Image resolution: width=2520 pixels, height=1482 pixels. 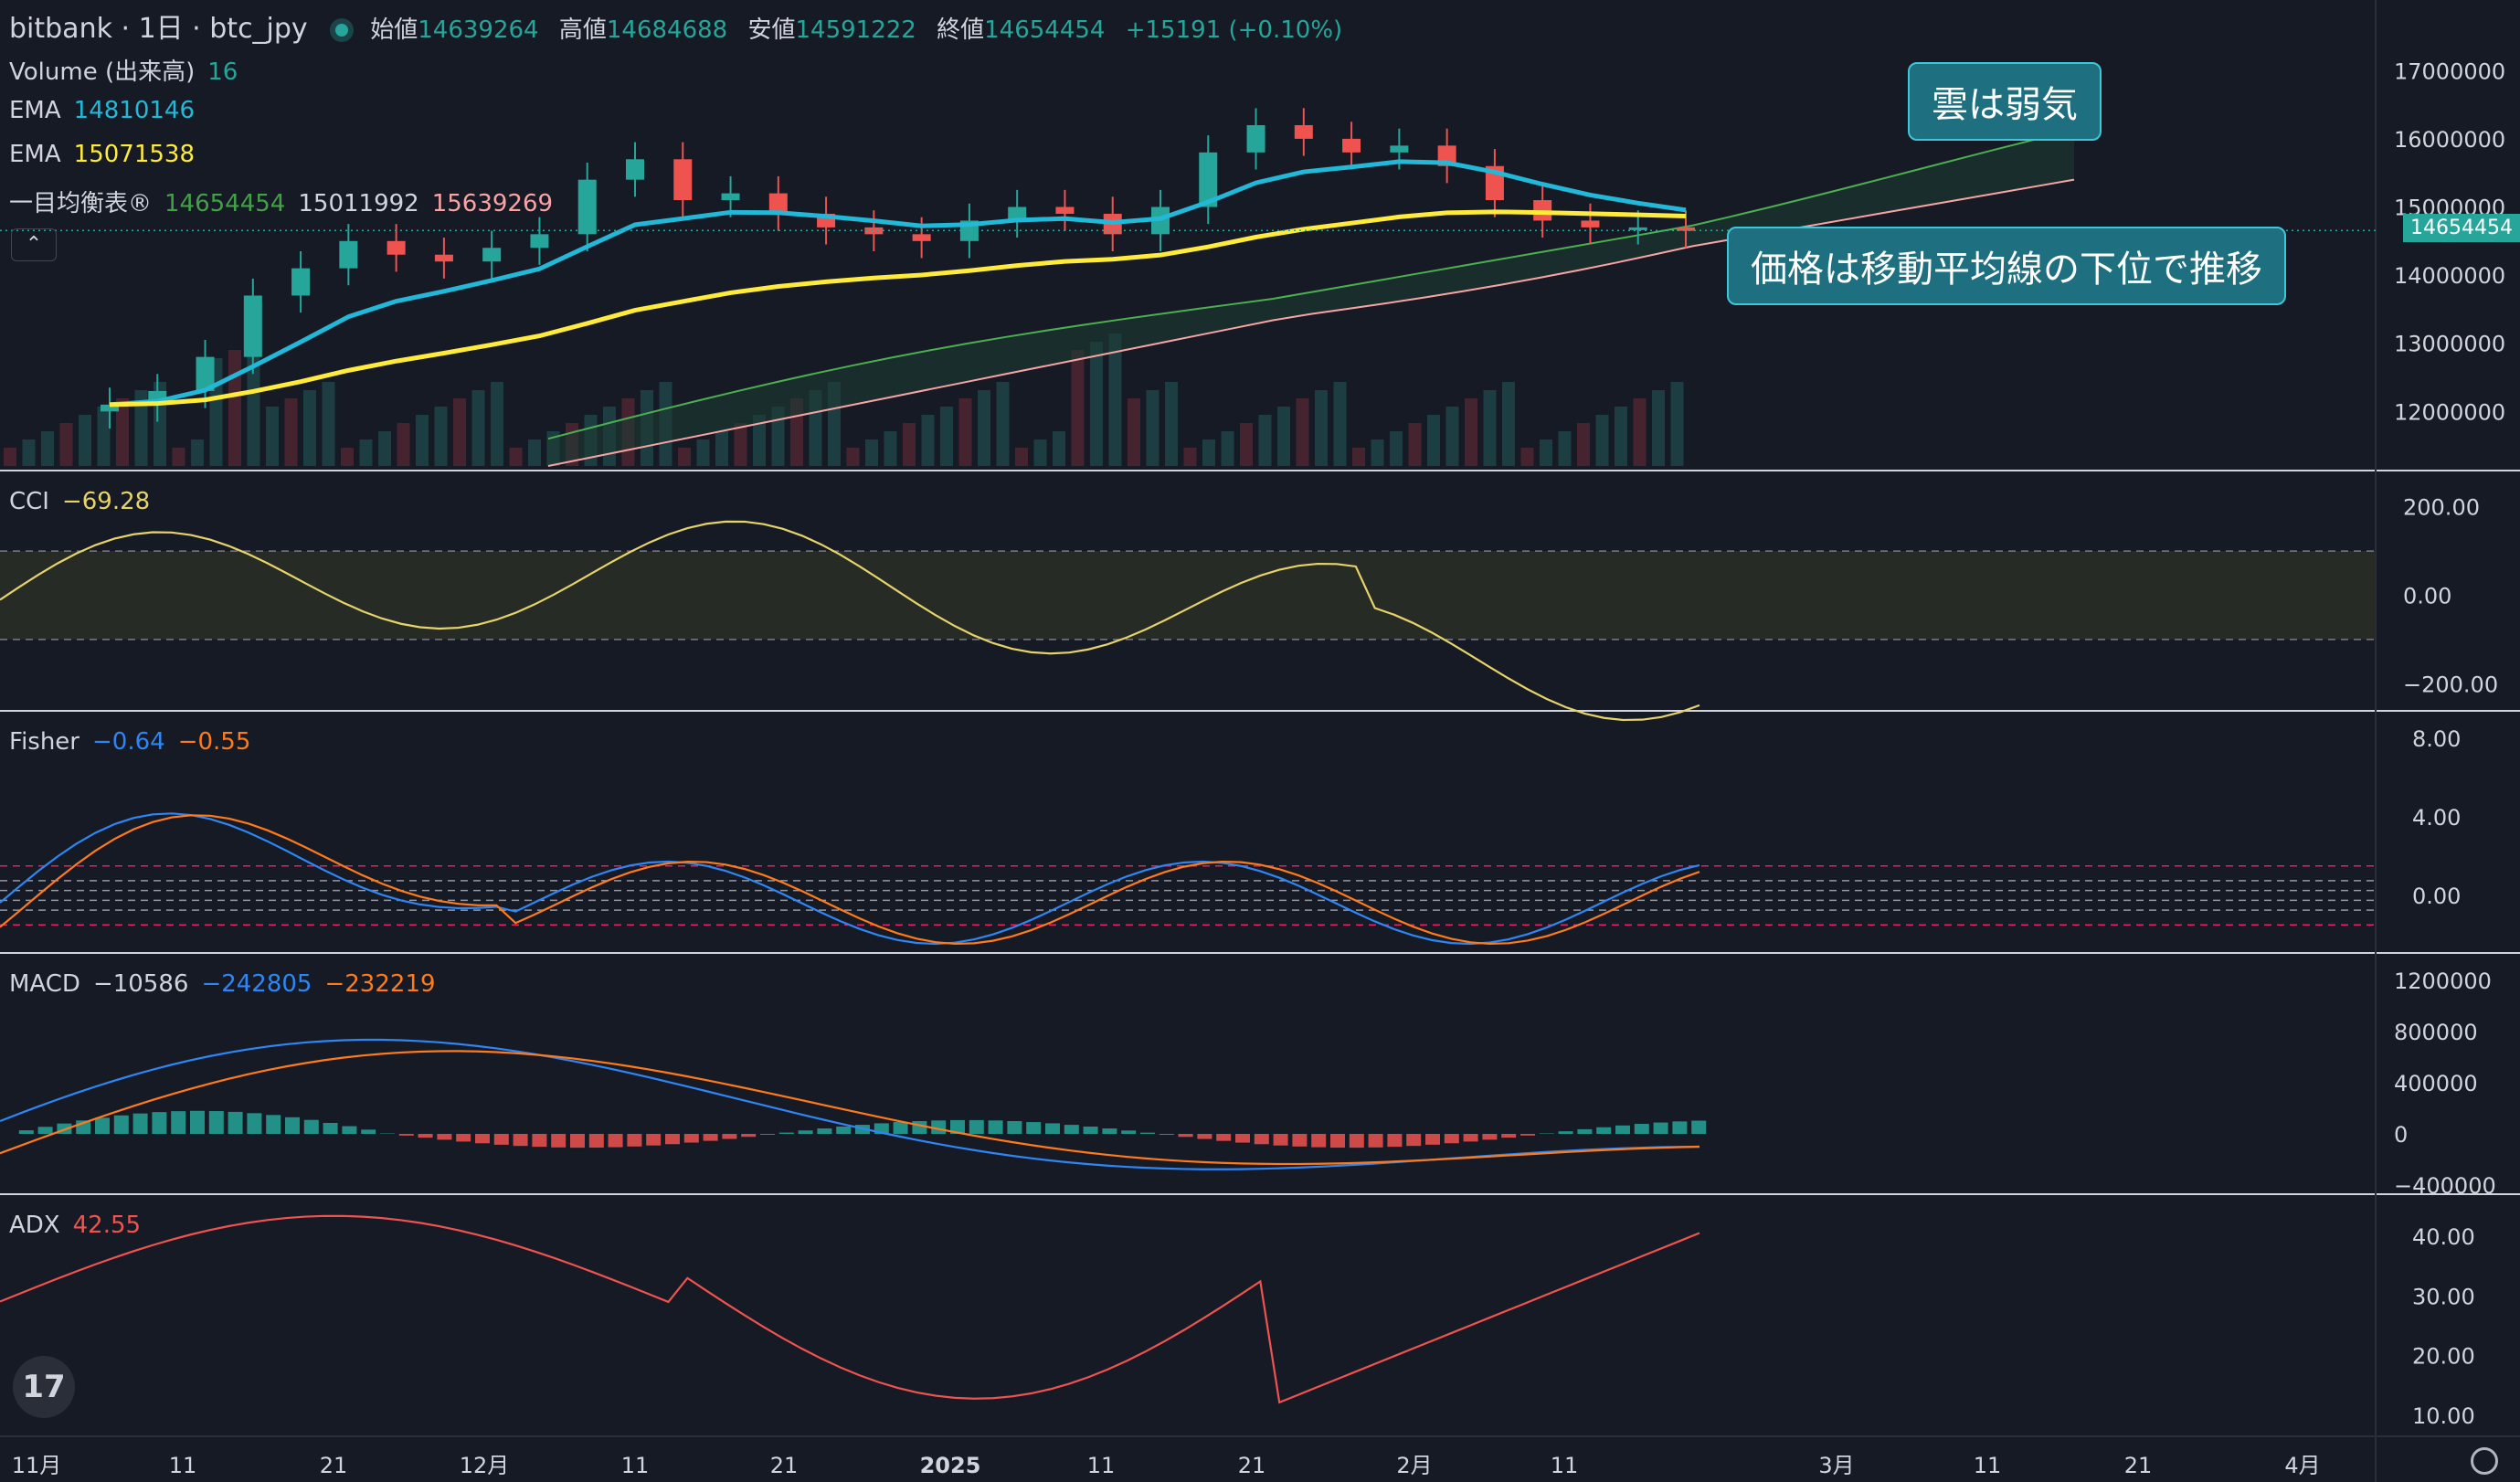 I want to click on legend-cci: CCI −69.28, so click(x=86, y=501).